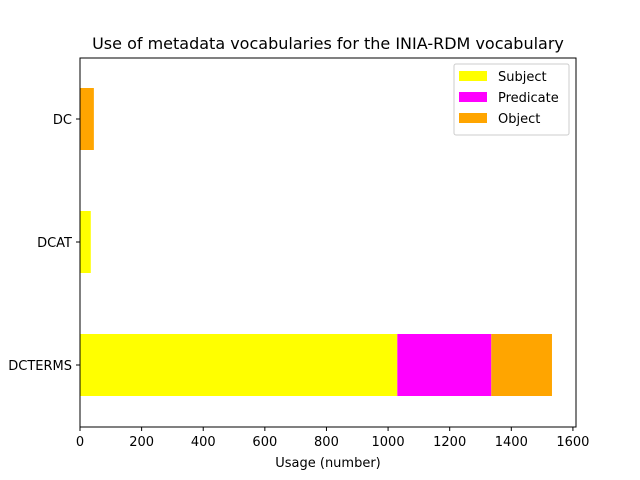 This screenshot has height=480, width=640. Describe the element at coordinates (326, 442) in the screenshot. I see `x-tick-label: 800` at that location.